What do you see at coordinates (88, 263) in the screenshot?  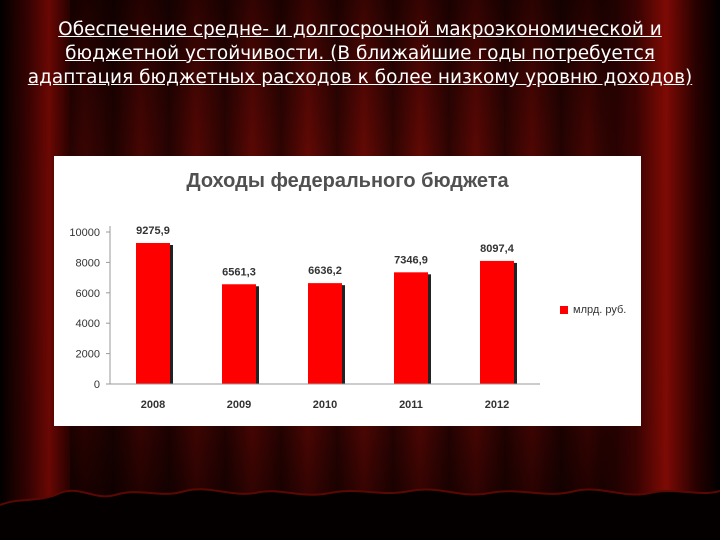 I see `y-tick-label: 8000` at bounding box center [88, 263].